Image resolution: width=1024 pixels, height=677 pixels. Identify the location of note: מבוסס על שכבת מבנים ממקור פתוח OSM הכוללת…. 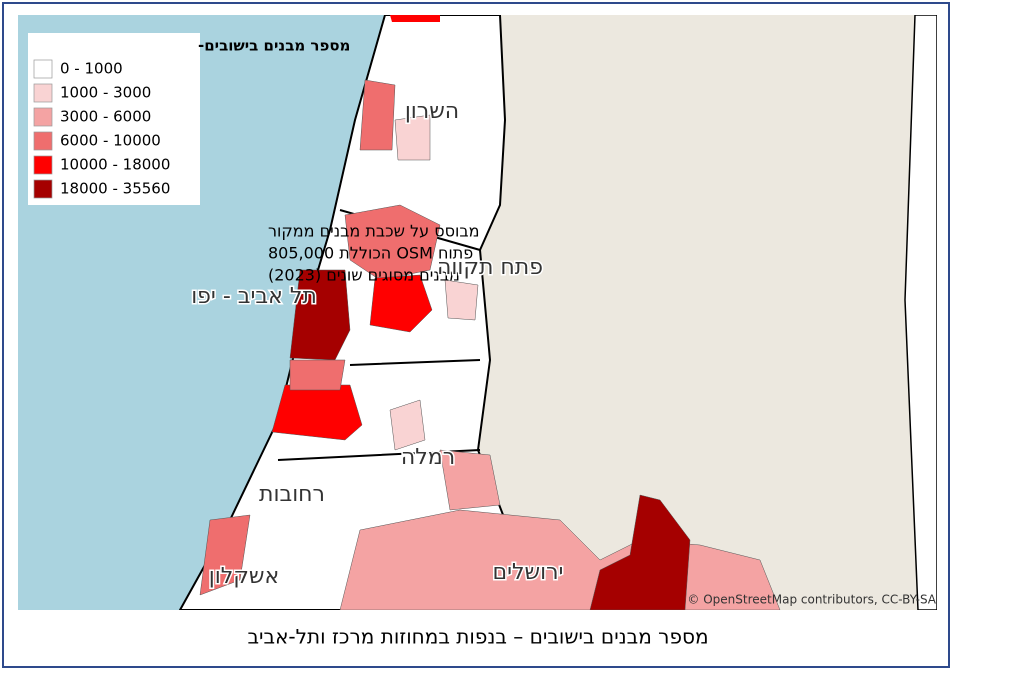
(373, 253).